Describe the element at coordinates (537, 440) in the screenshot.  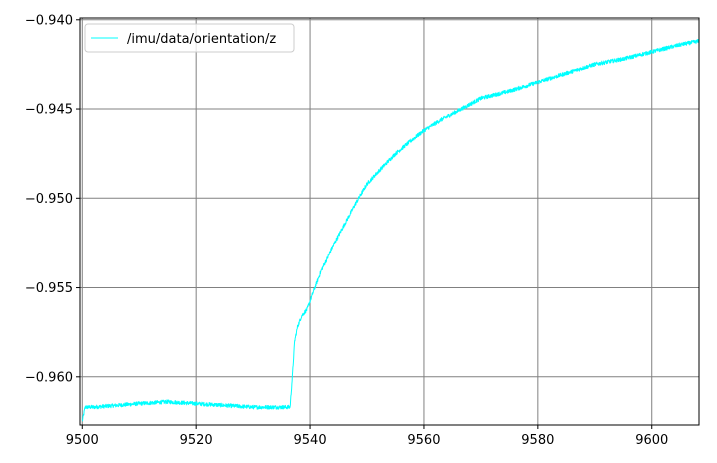
I see `x-tick-label: 9580` at that location.